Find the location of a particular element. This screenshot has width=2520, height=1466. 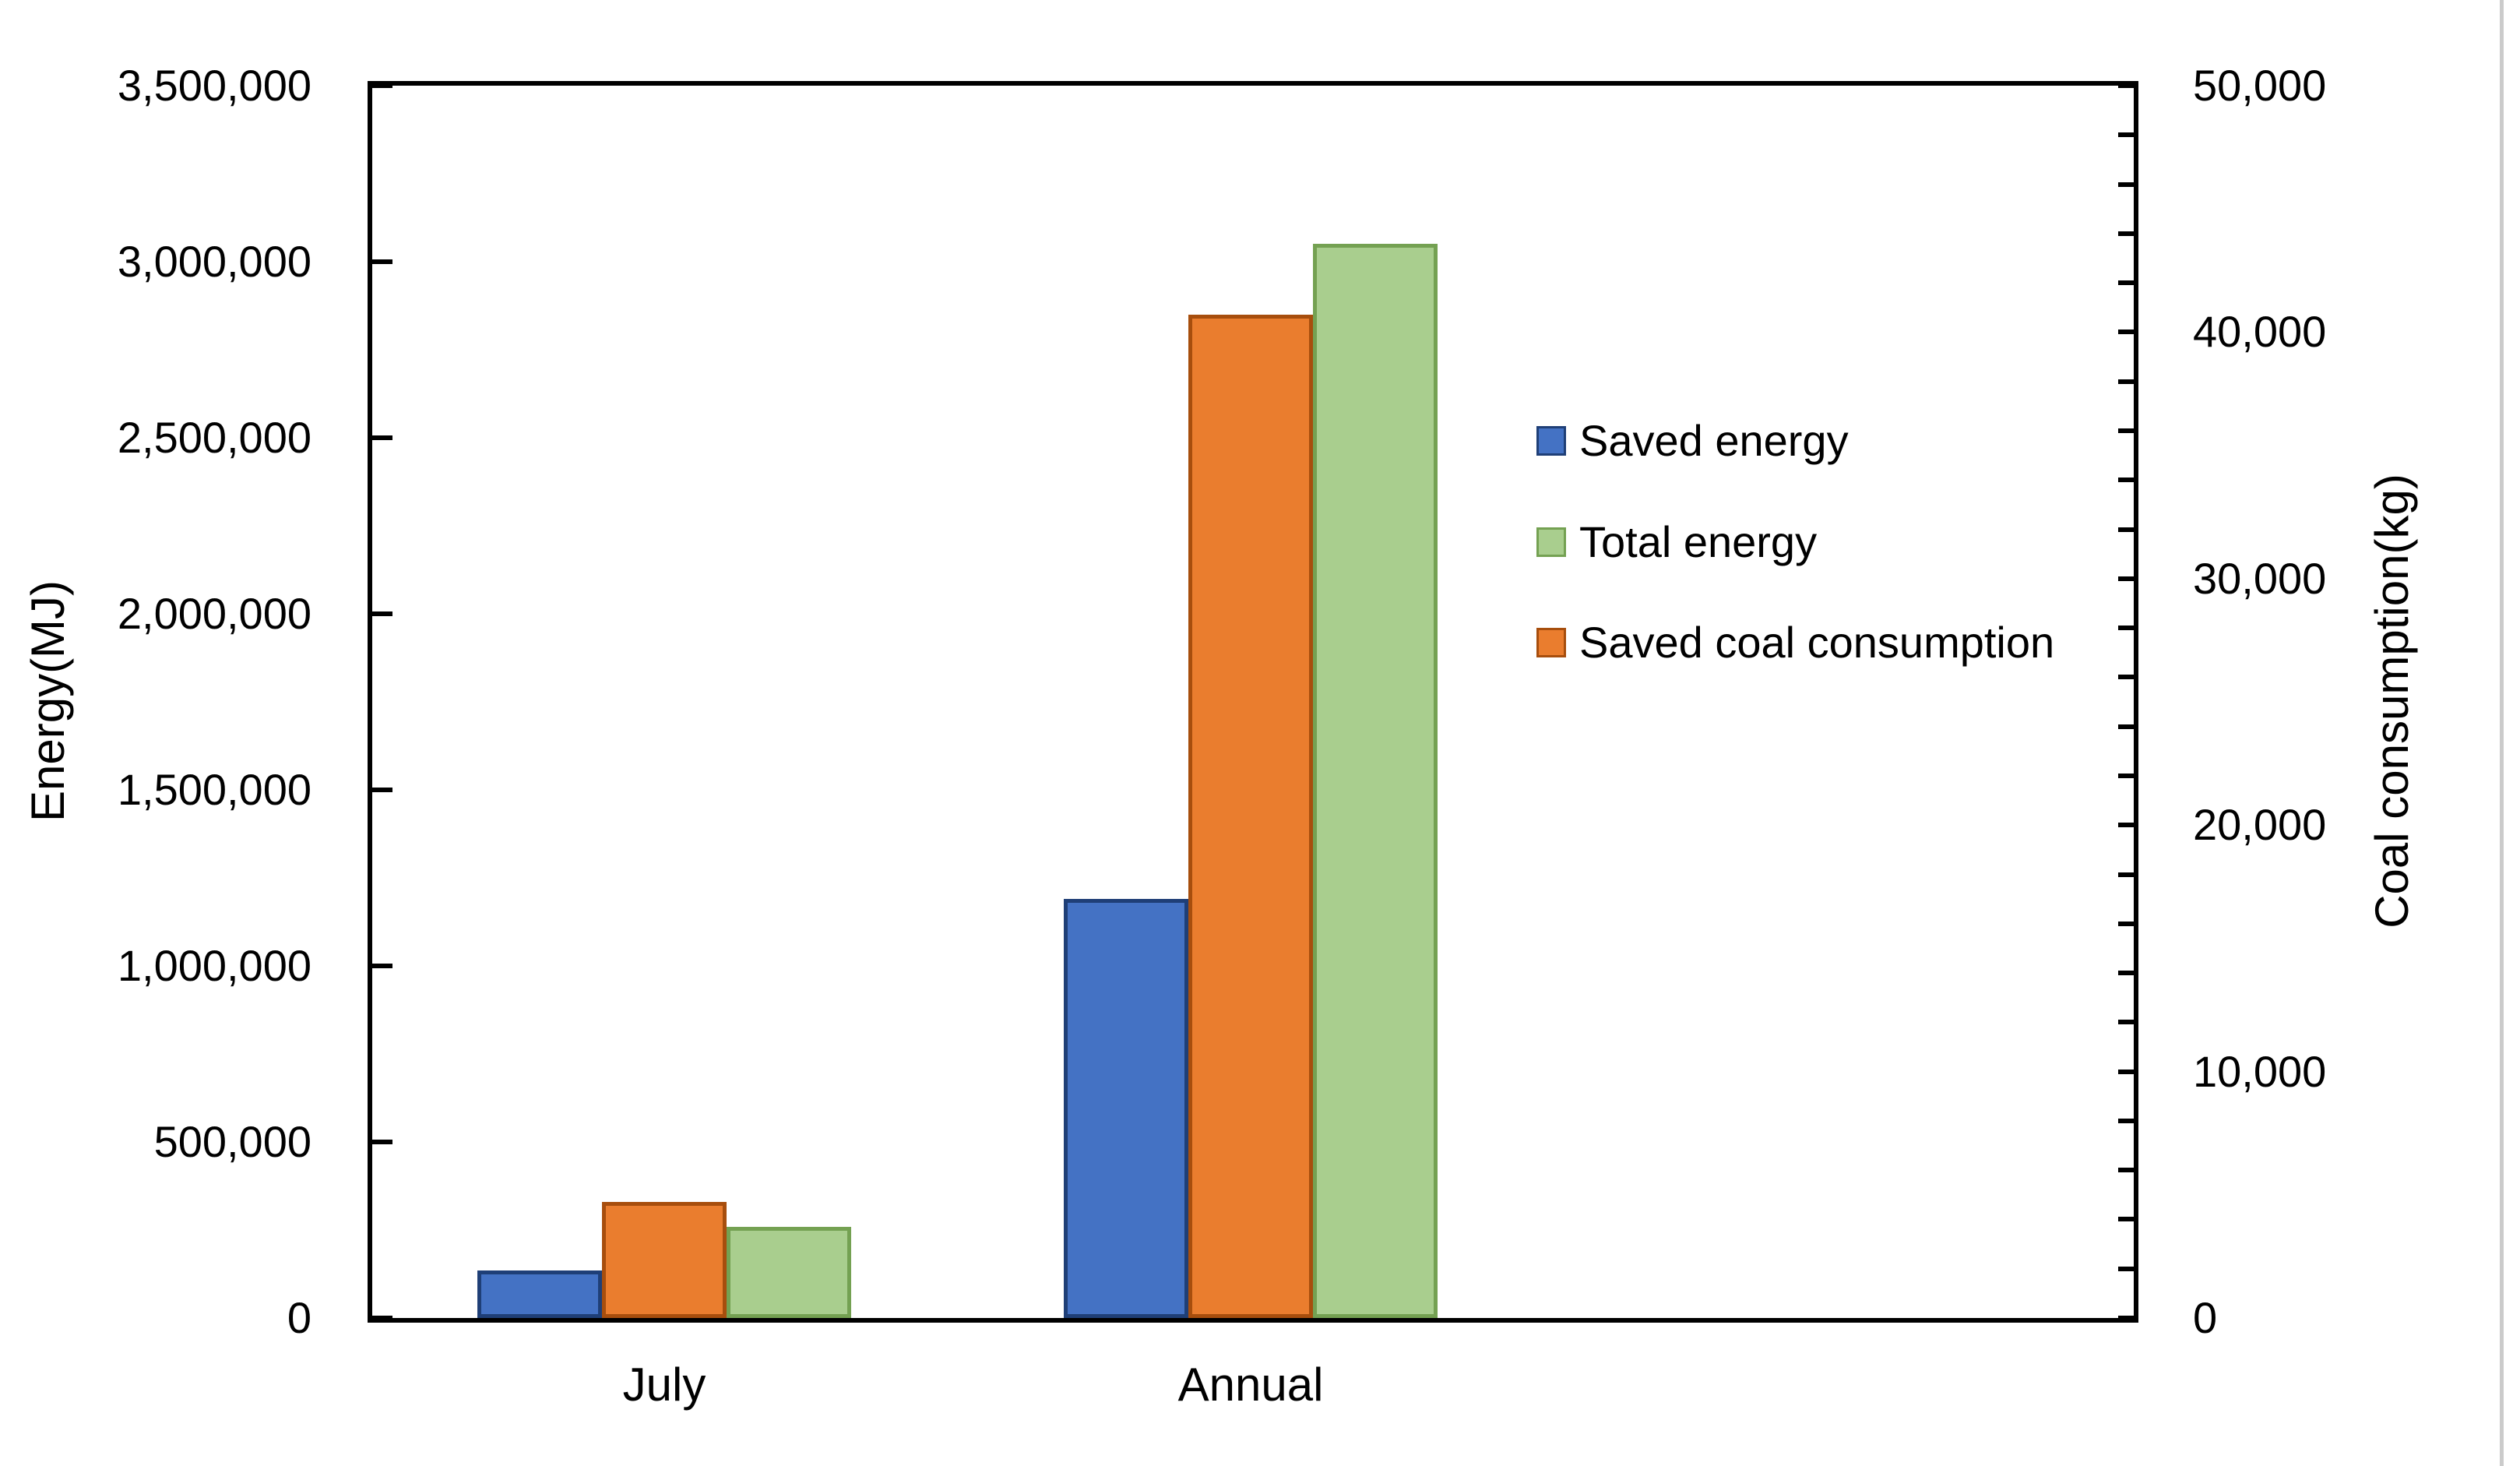

y-right-axis-title: Coal consumption(kg) is located at coordinates (2392, 701).